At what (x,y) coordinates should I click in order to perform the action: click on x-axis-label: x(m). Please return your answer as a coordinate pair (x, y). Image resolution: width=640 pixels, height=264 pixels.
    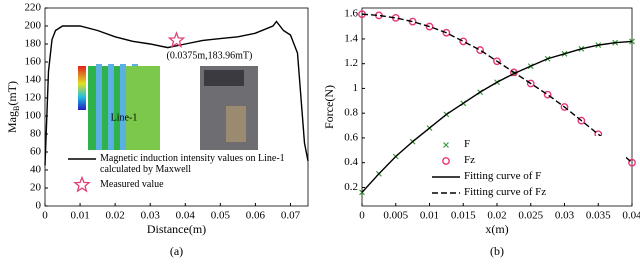
    Looking at the image, I should click on (496, 229).